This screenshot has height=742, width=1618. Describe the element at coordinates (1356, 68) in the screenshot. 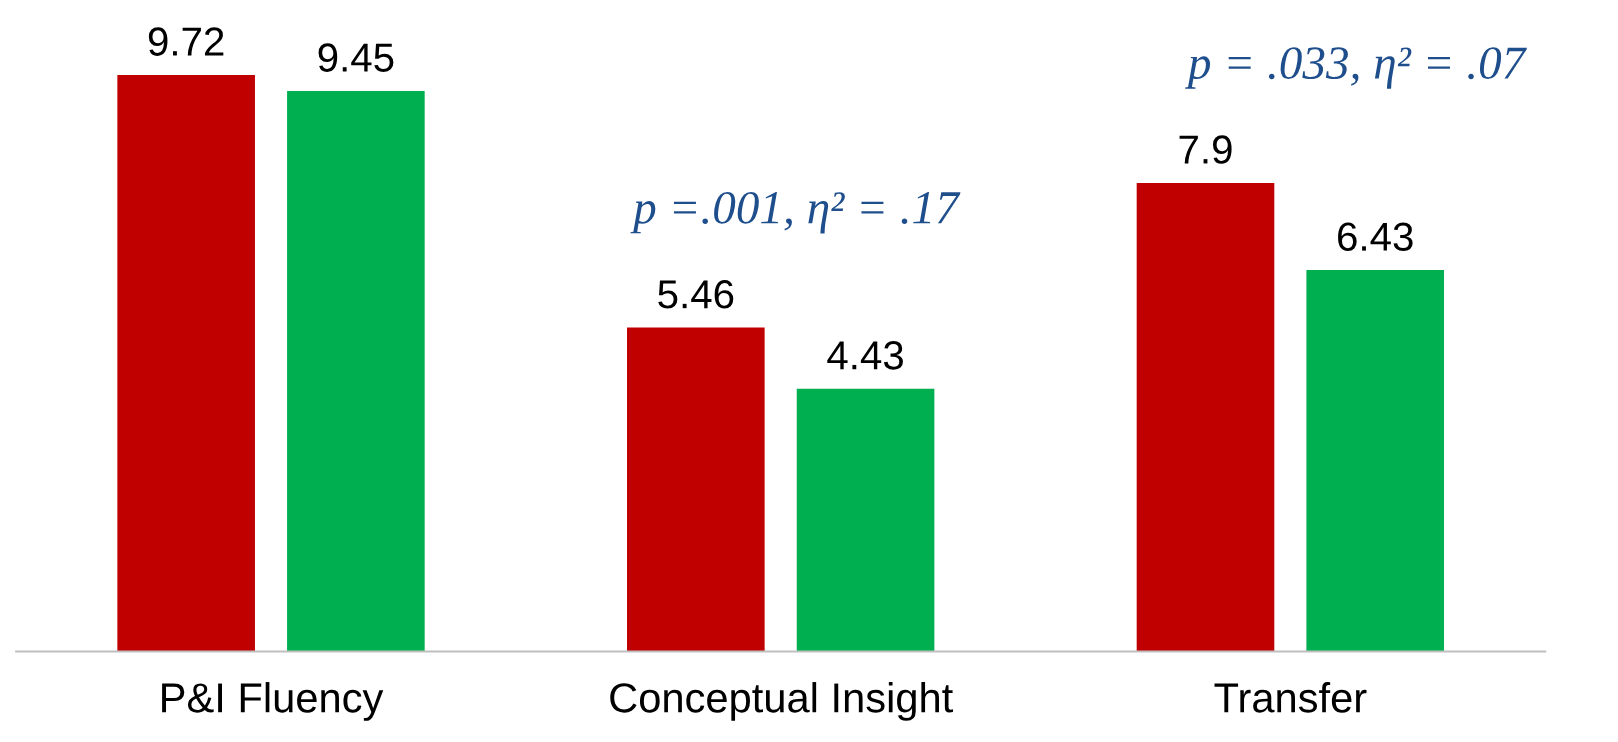

I see `annotation: p = .033, η² = .07` at that location.